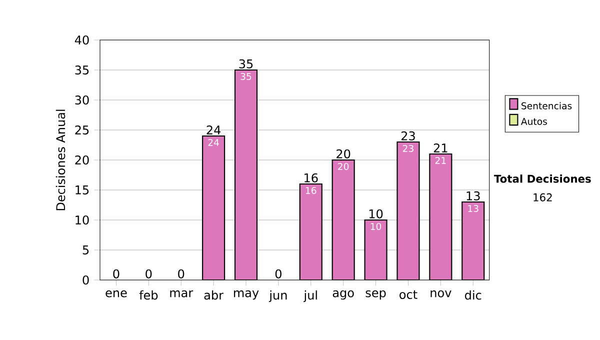  What do you see at coordinates (473, 195) in the screenshot?
I see `total-label: 13` at bounding box center [473, 195].